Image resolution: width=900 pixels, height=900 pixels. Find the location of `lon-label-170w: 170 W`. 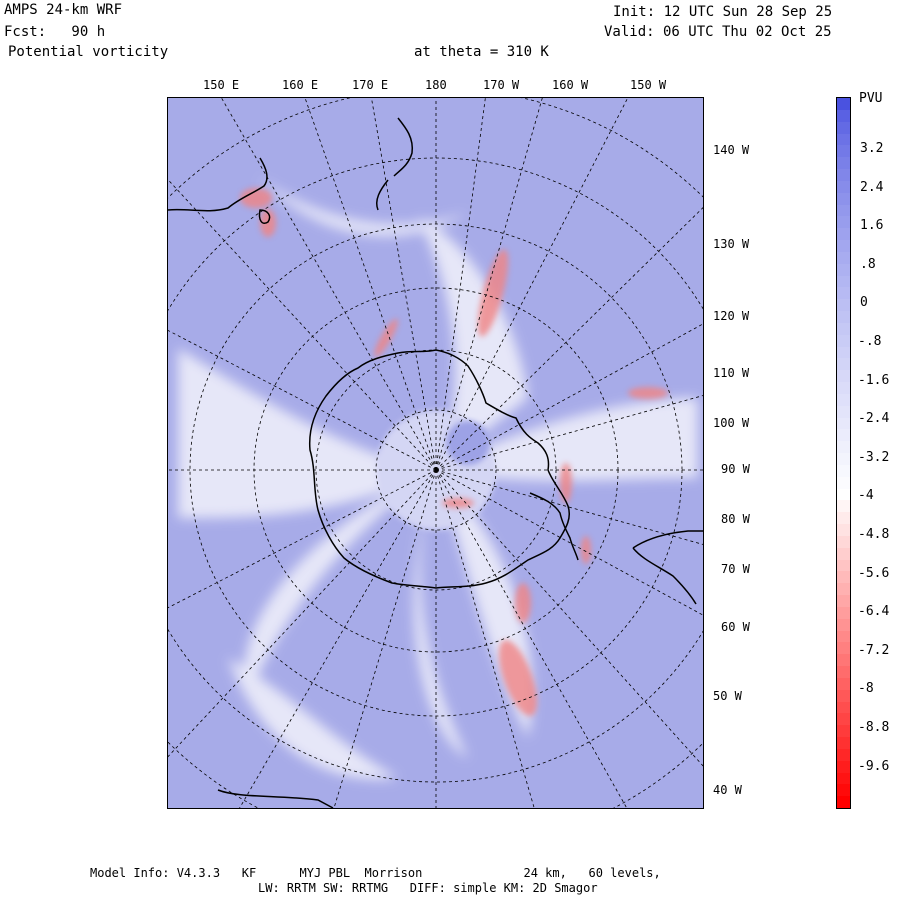

lon-label-170w: 170 W is located at coordinates (501, 85).